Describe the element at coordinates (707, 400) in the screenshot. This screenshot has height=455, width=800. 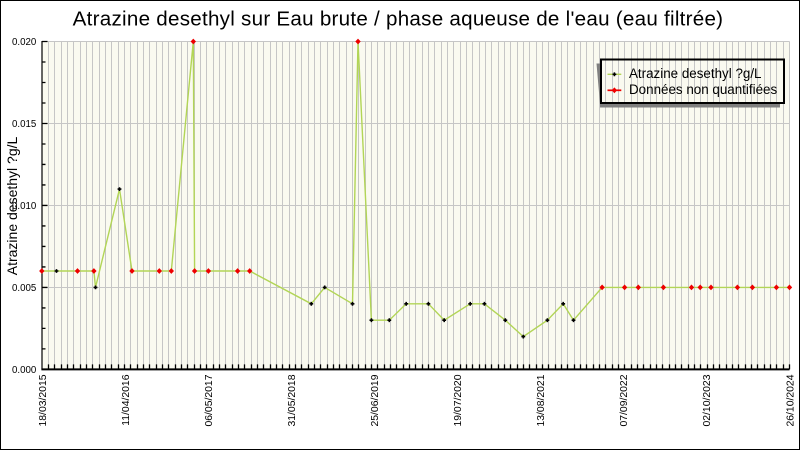
I see `svg-text: 02/10/2023` at that location.